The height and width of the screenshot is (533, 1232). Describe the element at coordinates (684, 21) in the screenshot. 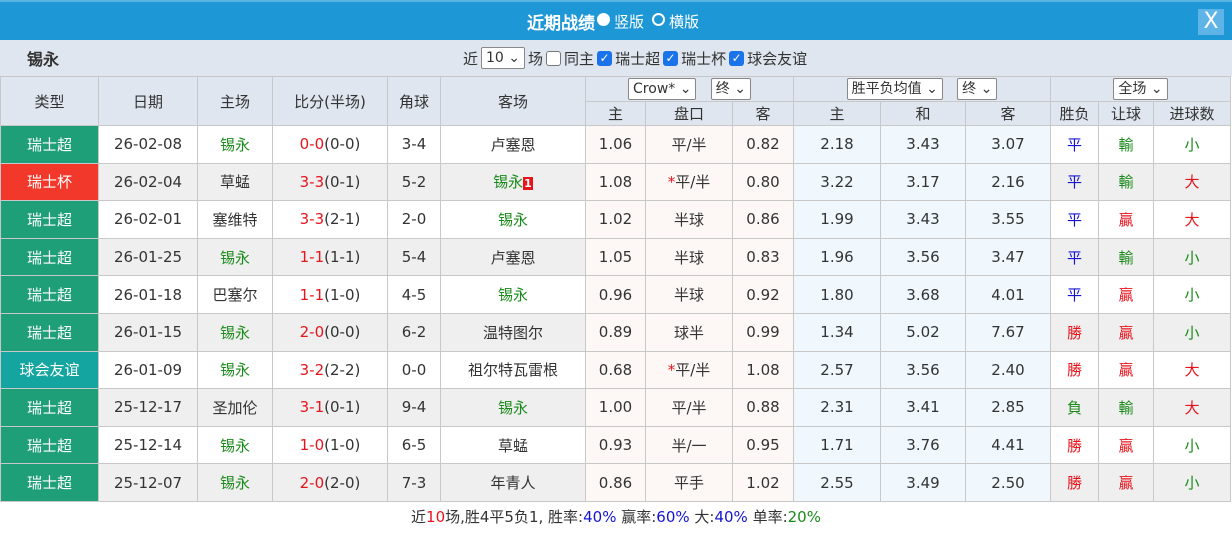

I see `option-horizontal-label: 横版` at that location.